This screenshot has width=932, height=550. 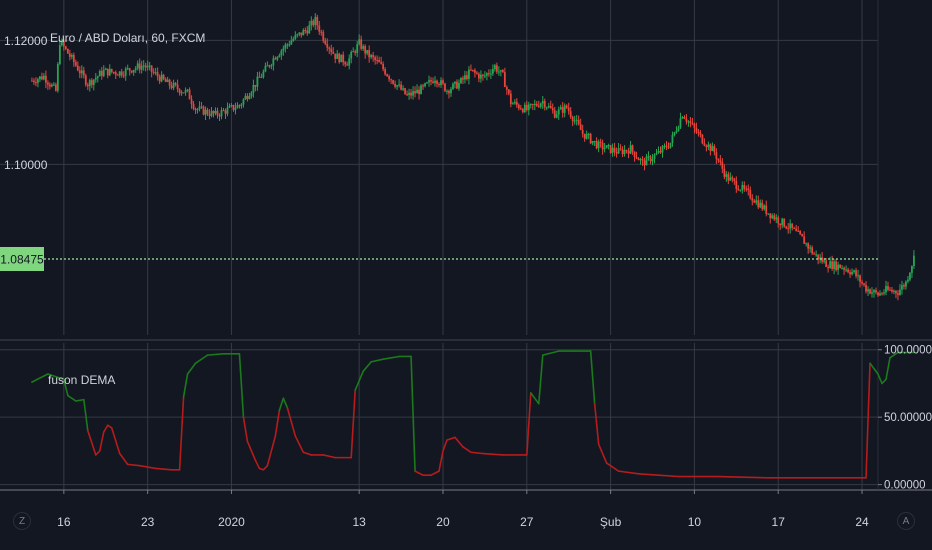 I want to click on time-tick-label: 27, so click(x=527, y=522).